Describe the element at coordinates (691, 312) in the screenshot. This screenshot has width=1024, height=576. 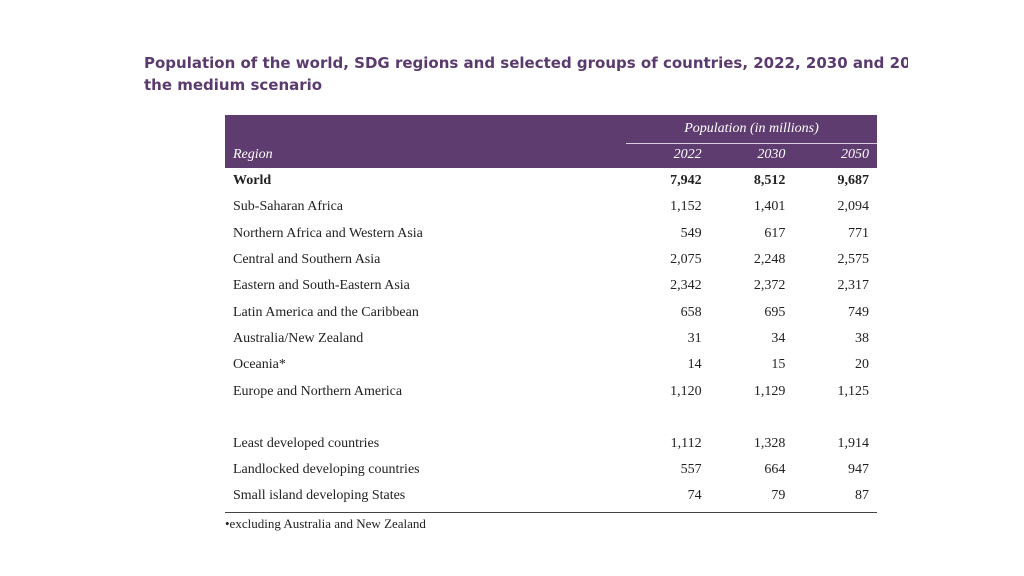
I see `value-2022: 658` at that location.